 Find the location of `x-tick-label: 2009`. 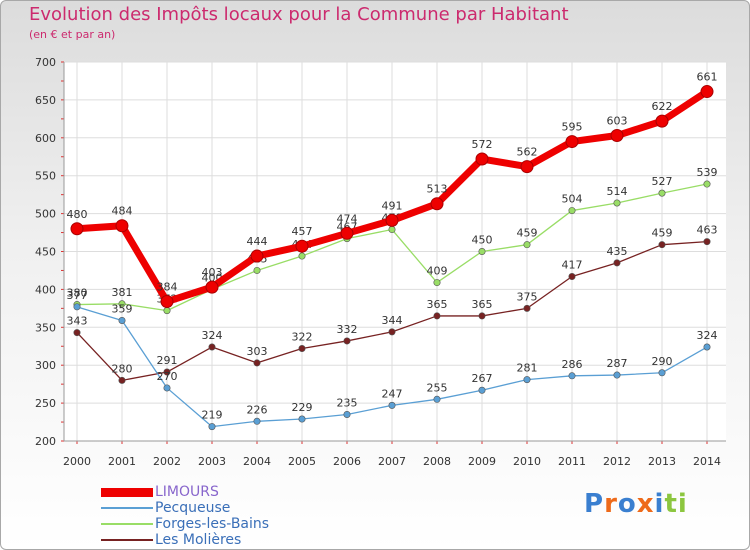

x-tick-label: 2009 is located at coordinates (482, 461).